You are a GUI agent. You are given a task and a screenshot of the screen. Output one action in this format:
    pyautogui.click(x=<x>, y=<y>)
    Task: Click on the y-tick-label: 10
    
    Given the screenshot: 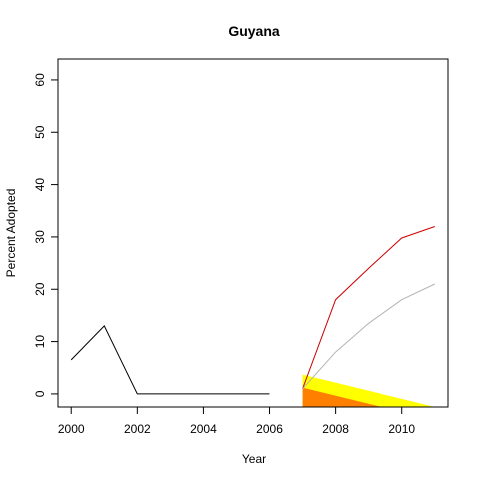 What is the action you would take?
    pyautogui.click(x=40, y=342)
    